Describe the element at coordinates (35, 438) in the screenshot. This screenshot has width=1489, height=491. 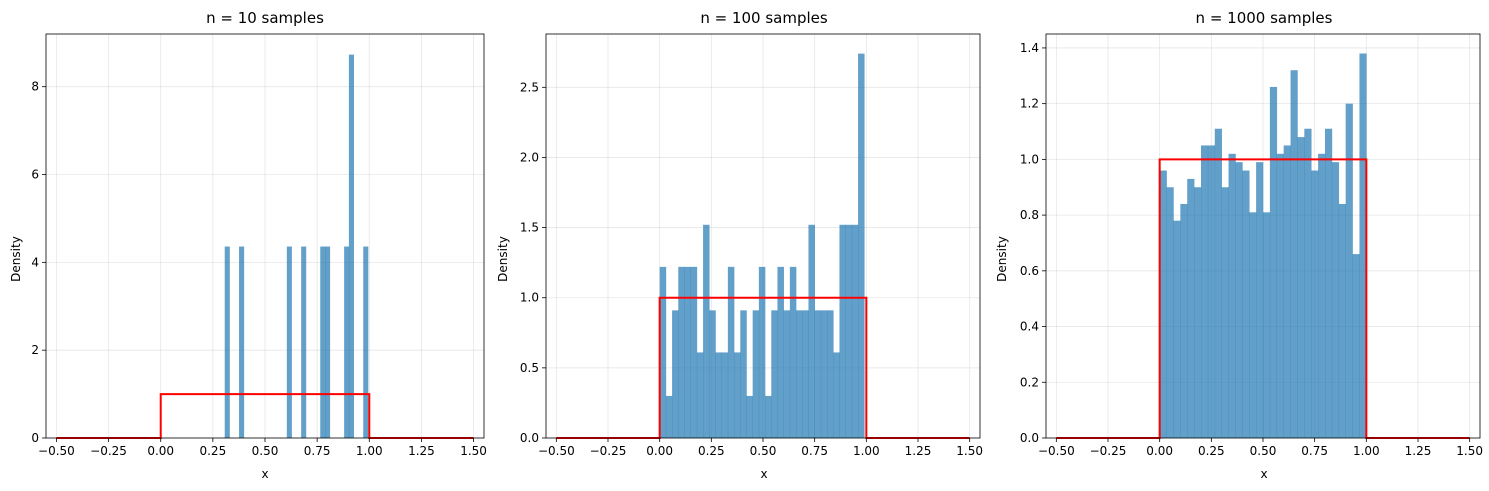
I see `y-tick-label: 0` at that location.